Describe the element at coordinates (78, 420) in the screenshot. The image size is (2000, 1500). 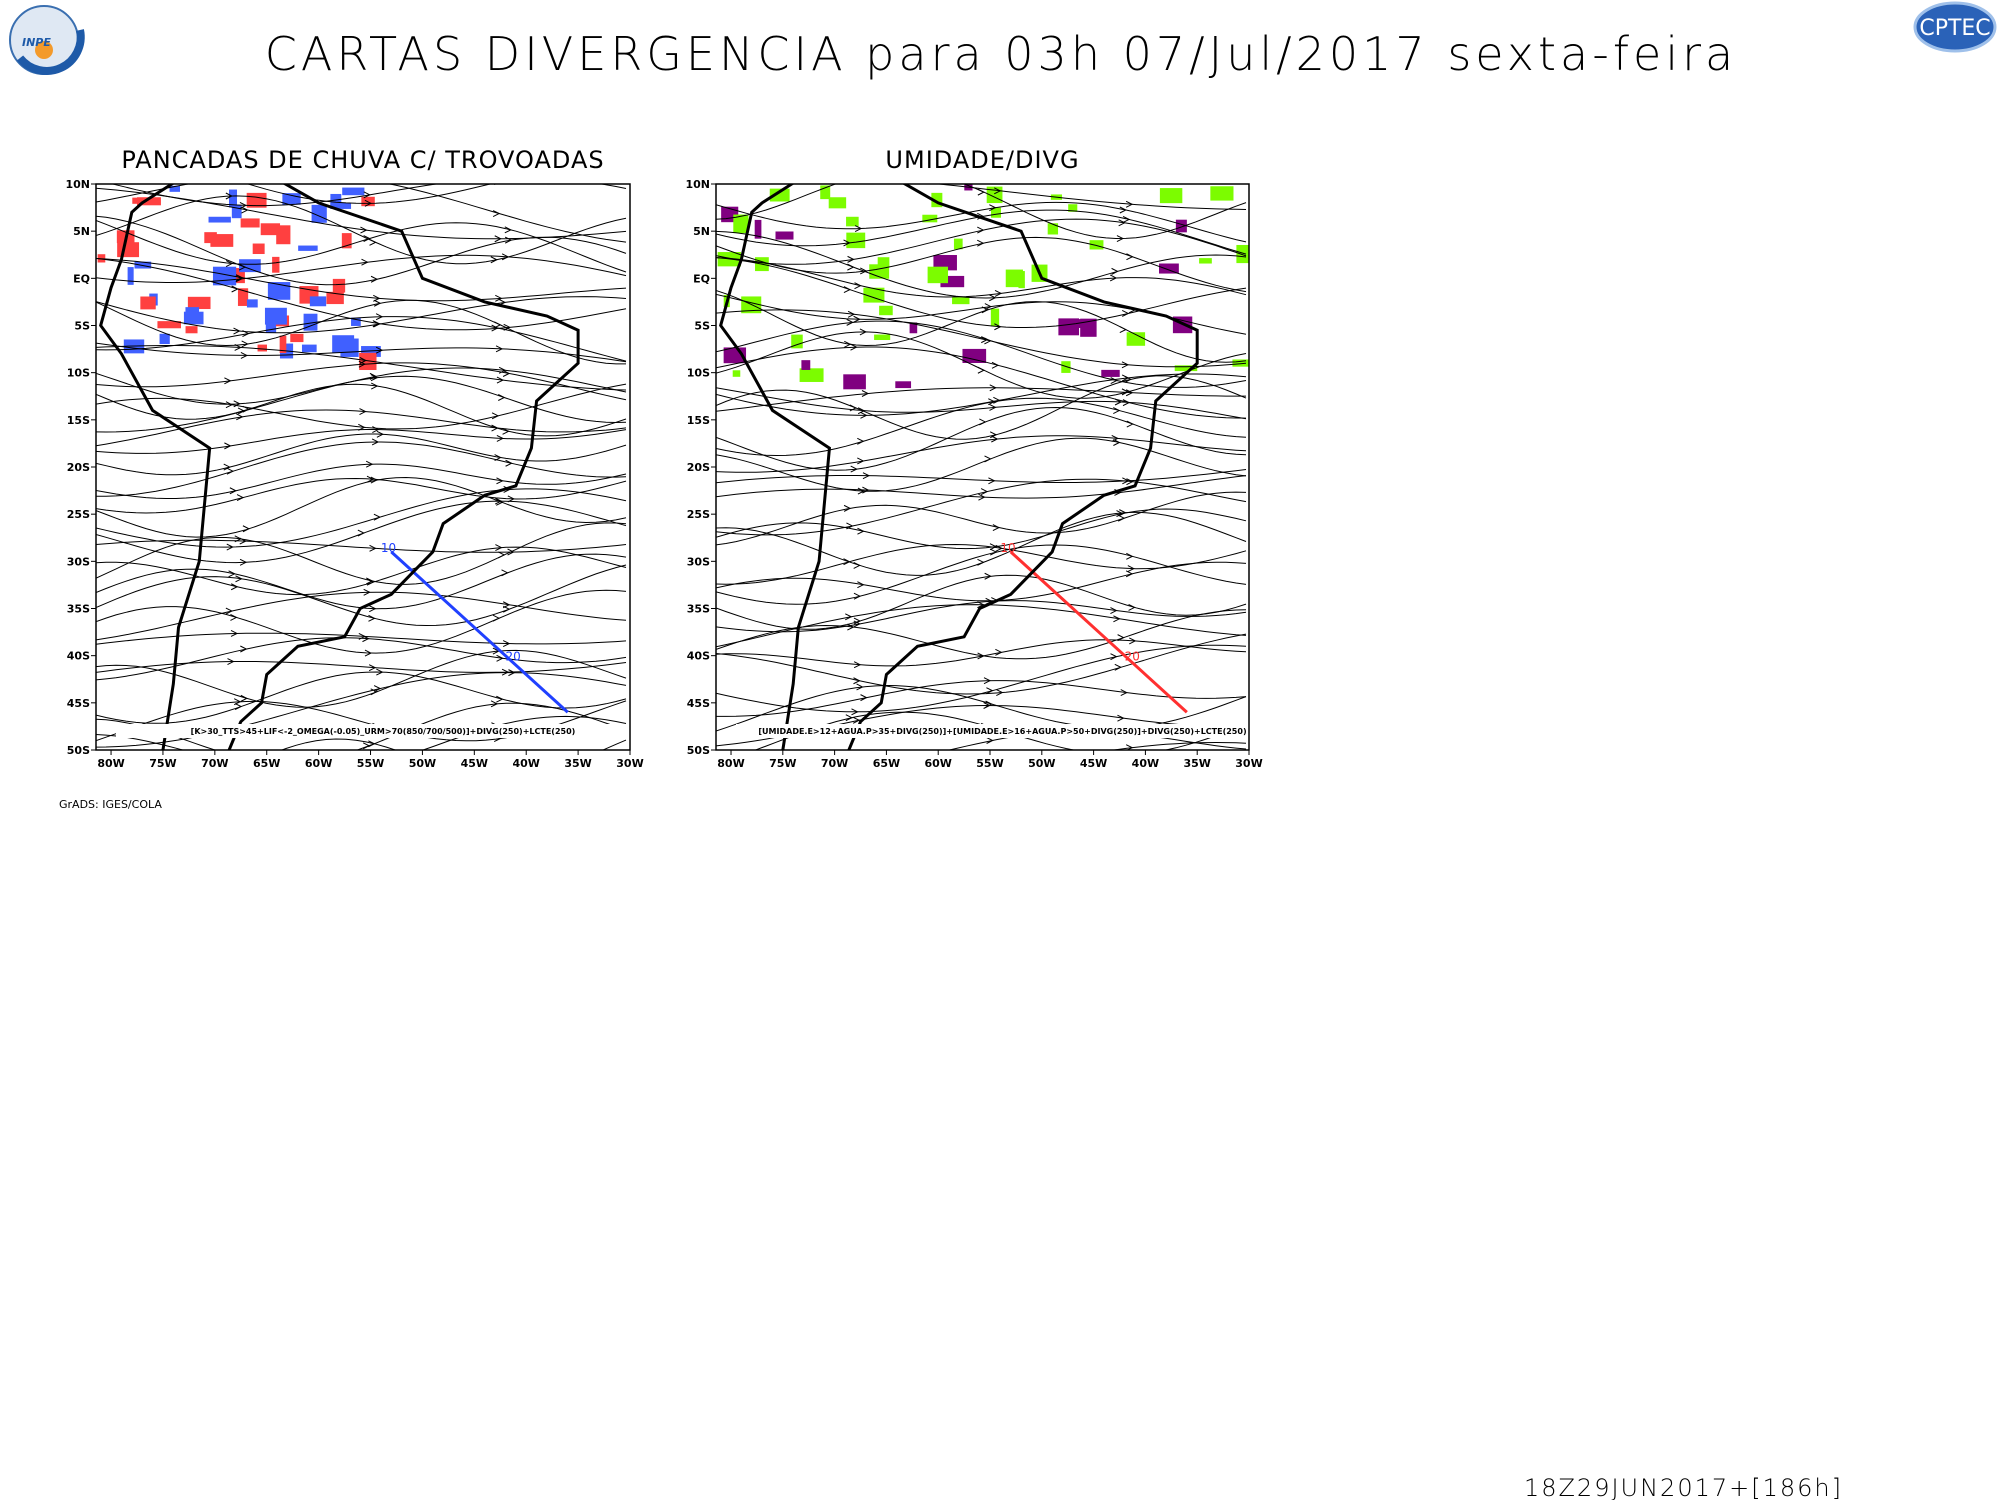
I see `lat-label: 15S` at that location.